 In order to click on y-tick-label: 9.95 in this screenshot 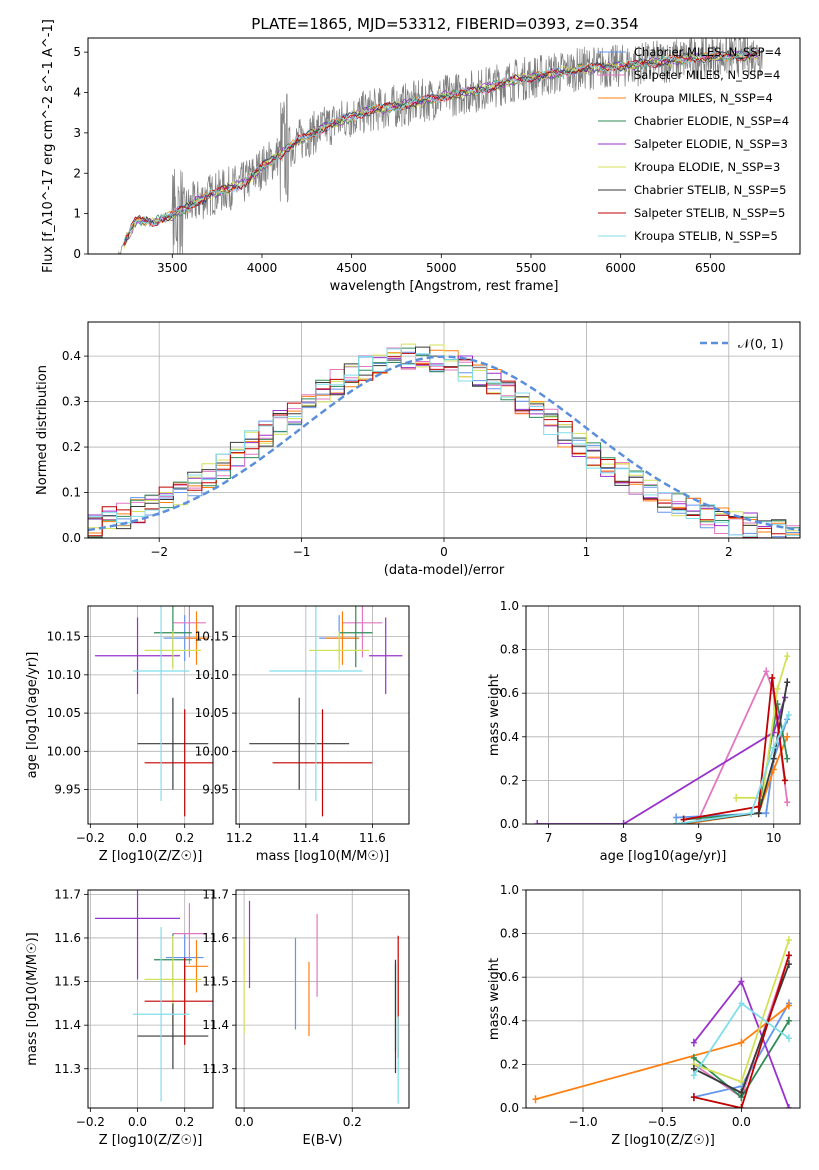, I will do `click(215, 790)`.